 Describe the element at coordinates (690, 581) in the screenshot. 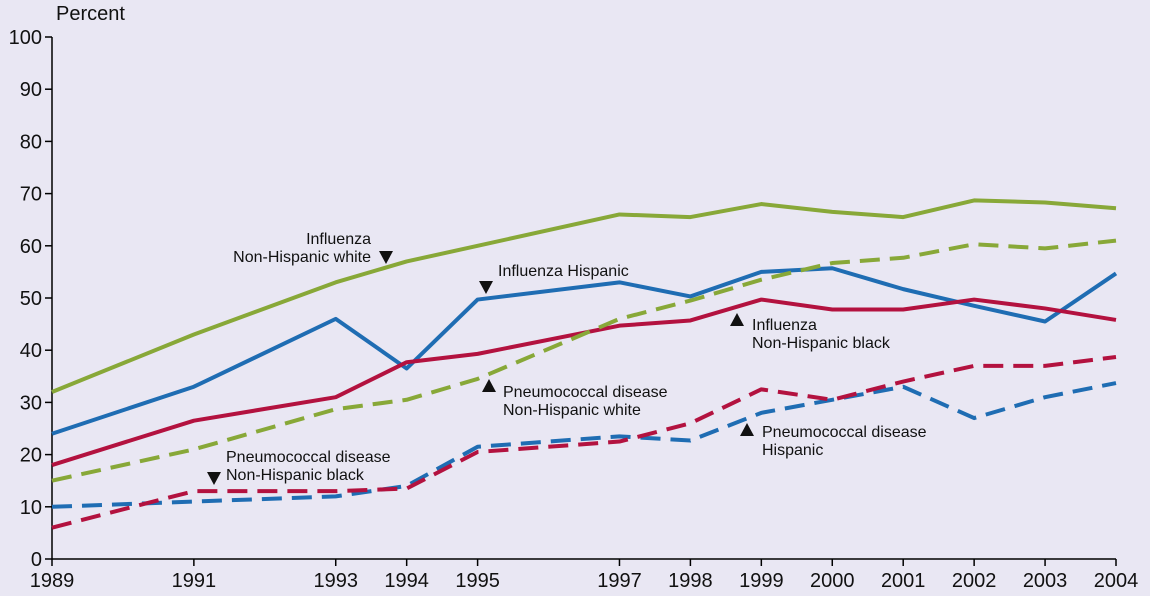

I see `x-tick-label: 1998` at that location.